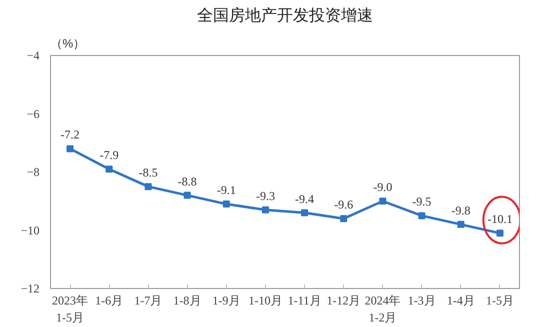 The image size is (549, 327). I want to click on x-tick-label: 1-6月, so click(109, 301).